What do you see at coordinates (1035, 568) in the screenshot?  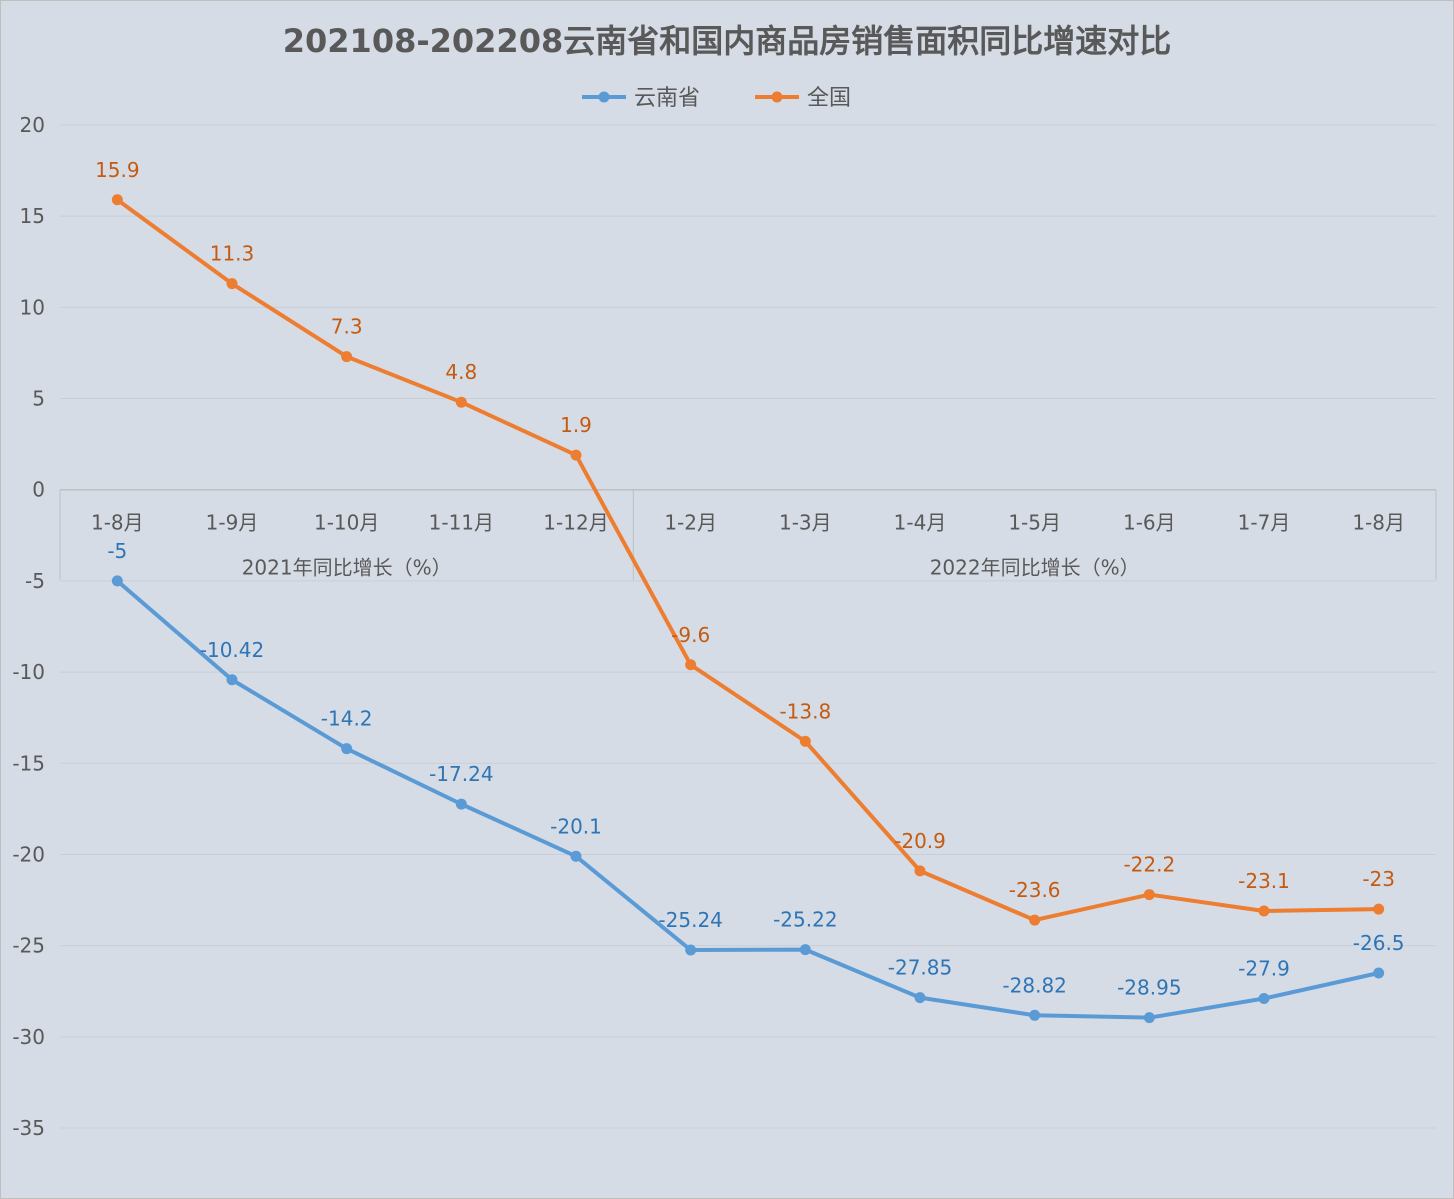 I see `x-group-label: 2022年同比增长（%）` at bounding box center [1035, 568].